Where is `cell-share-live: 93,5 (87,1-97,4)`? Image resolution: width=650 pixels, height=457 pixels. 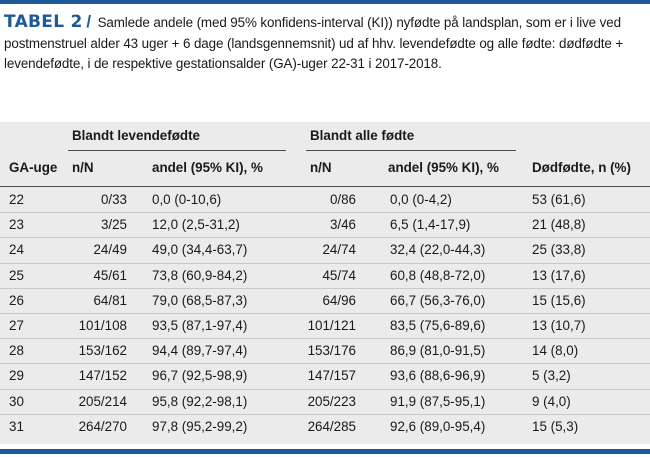
cell-share-live: 93,5 (87,1-97,4) is located at coordinates (200, 325).